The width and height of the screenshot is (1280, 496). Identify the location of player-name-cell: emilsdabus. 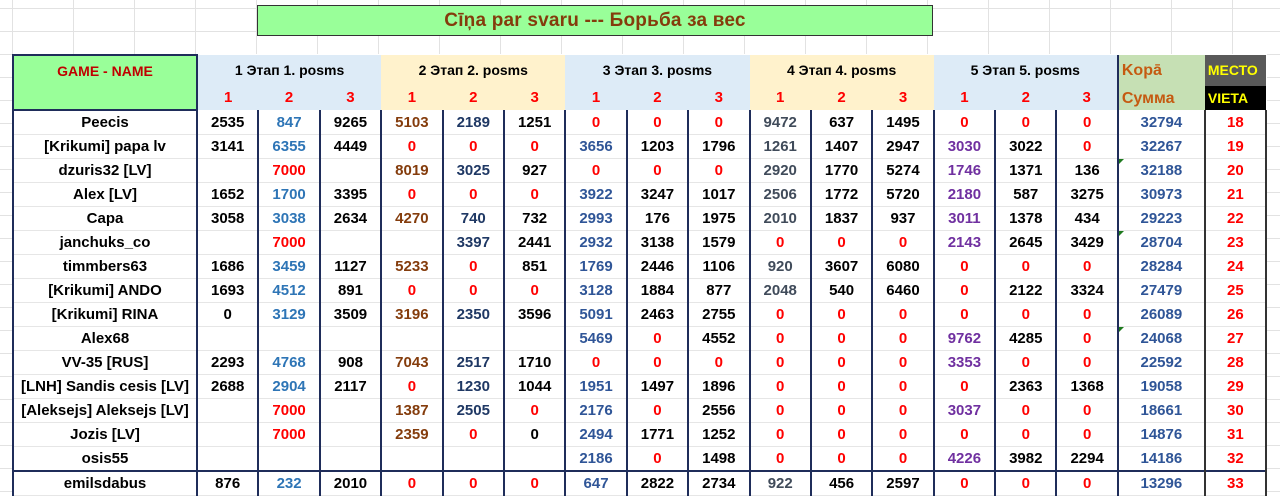
(105, 483).